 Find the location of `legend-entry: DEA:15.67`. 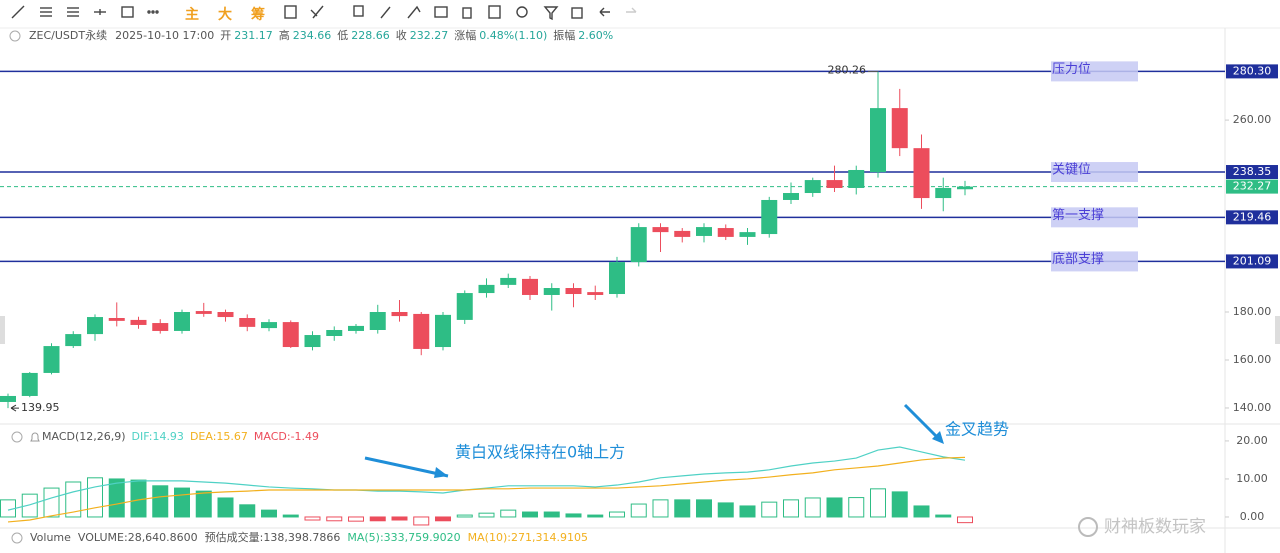

legend-entry: DEA:15.67 is located at coordinates (219, 436).